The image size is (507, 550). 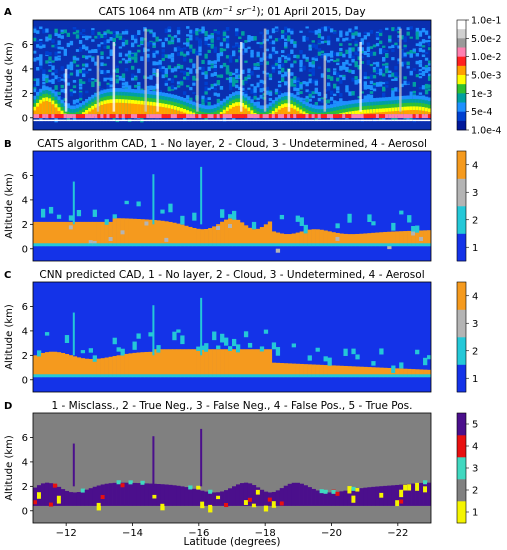 I want to click on colorbar-swatch, so click(x=461, y=70).